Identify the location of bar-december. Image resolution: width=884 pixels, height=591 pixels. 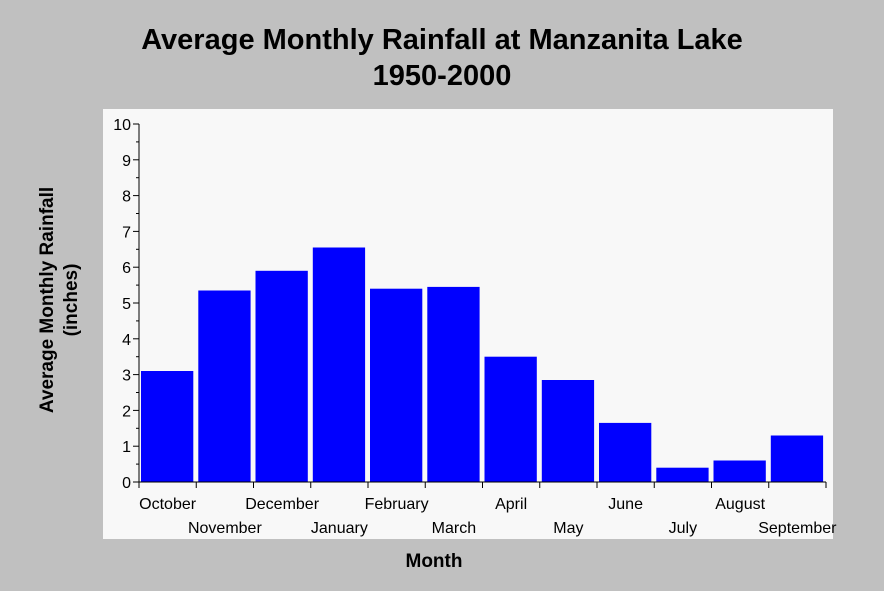
(281, 376).